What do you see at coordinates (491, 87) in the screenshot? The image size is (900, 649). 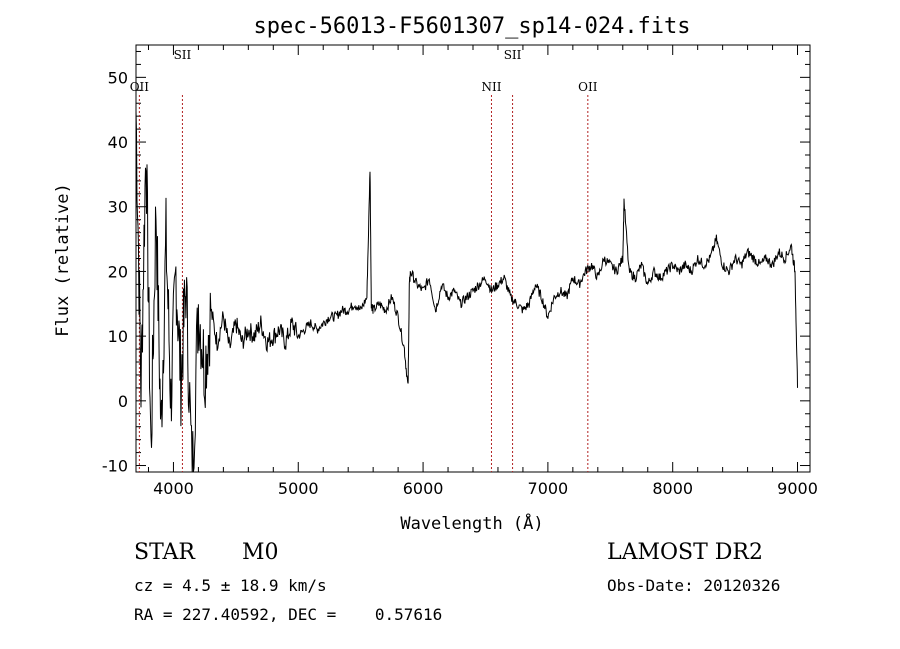 I see `spectral-line-label: NII` at bounding box center [491, 87].